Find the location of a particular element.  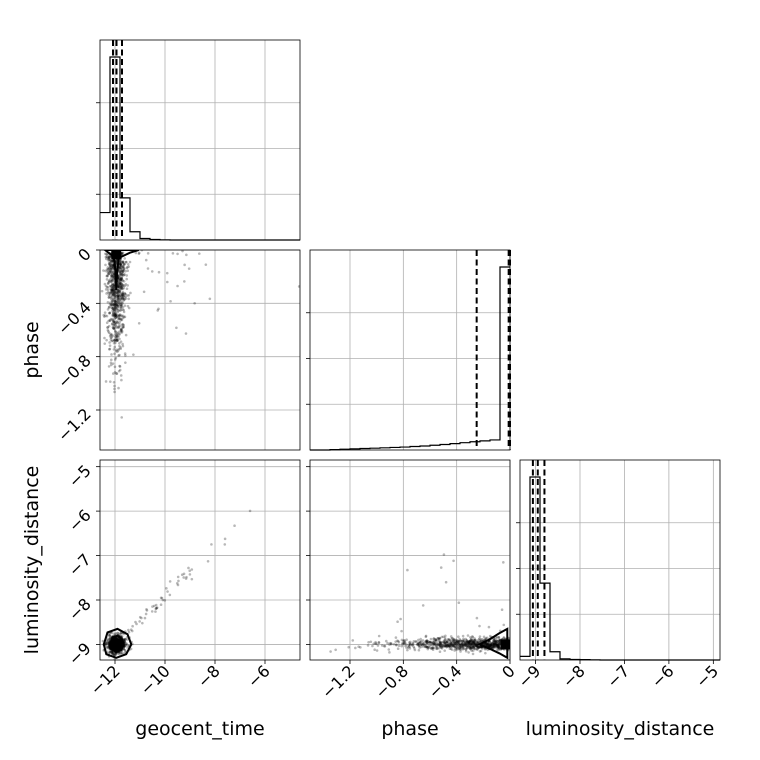

x-tick-label: −9 is located at coordinates (529, 676).